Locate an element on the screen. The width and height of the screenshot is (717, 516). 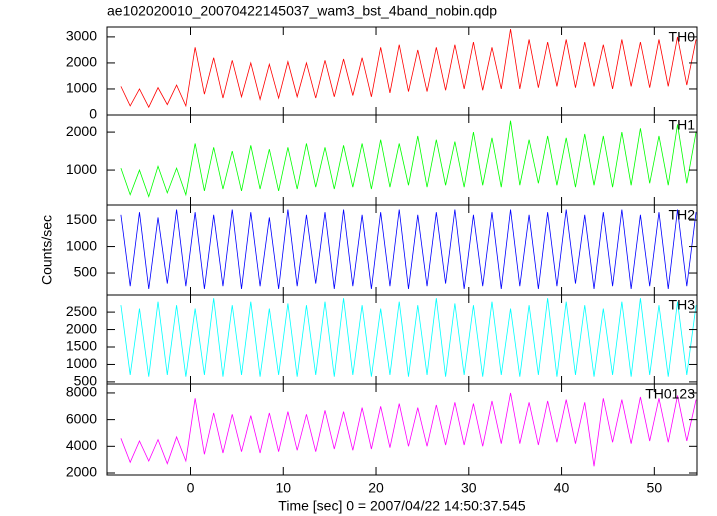
panel-label: TH0123 is located at coordinates (670, 394).